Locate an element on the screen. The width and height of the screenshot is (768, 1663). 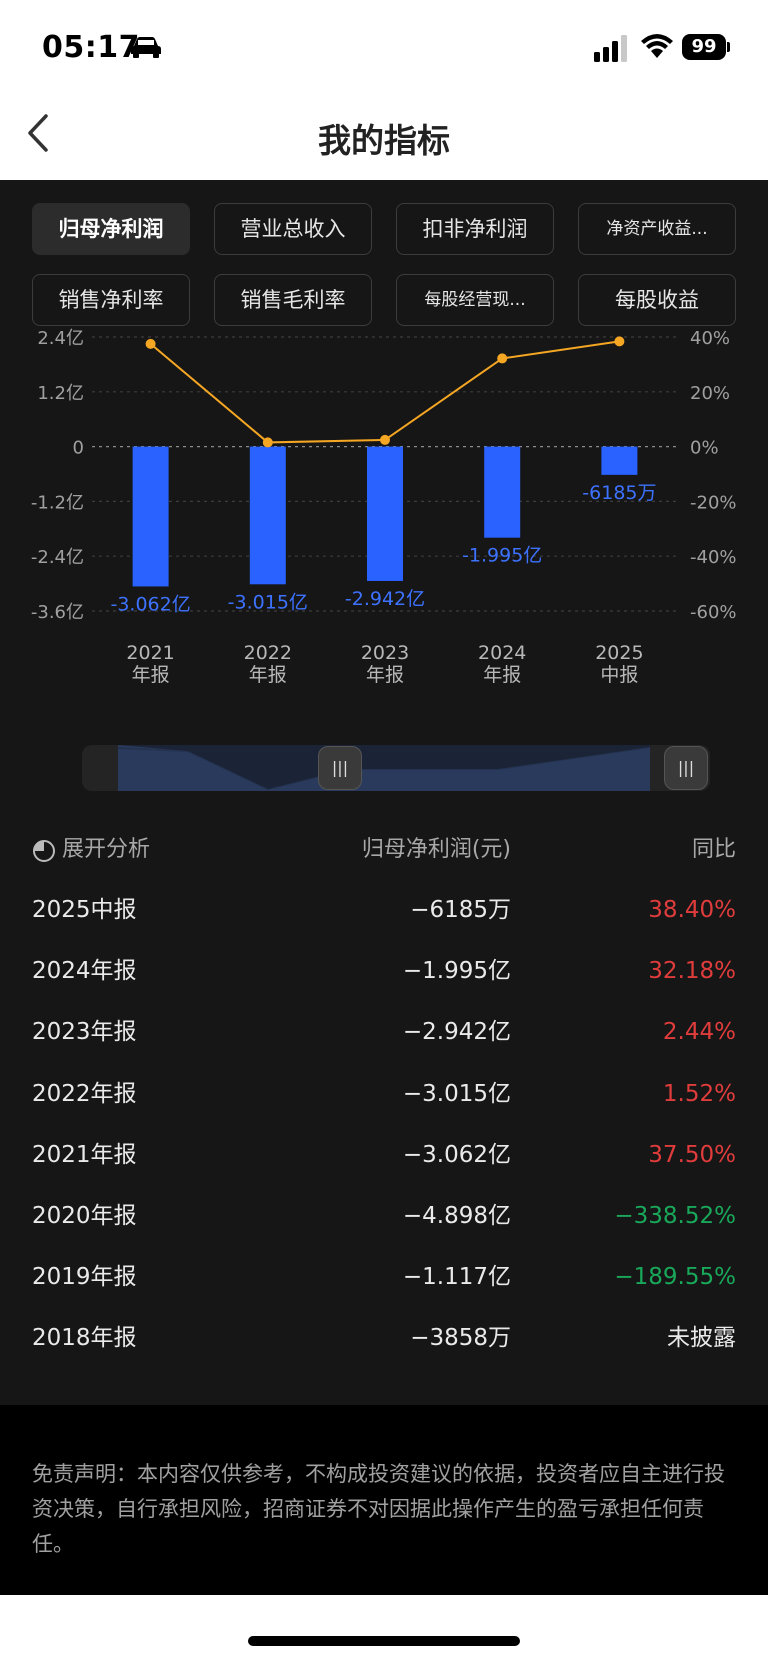
status-bar: 05:17 99 is located at coordinates (384, 50).